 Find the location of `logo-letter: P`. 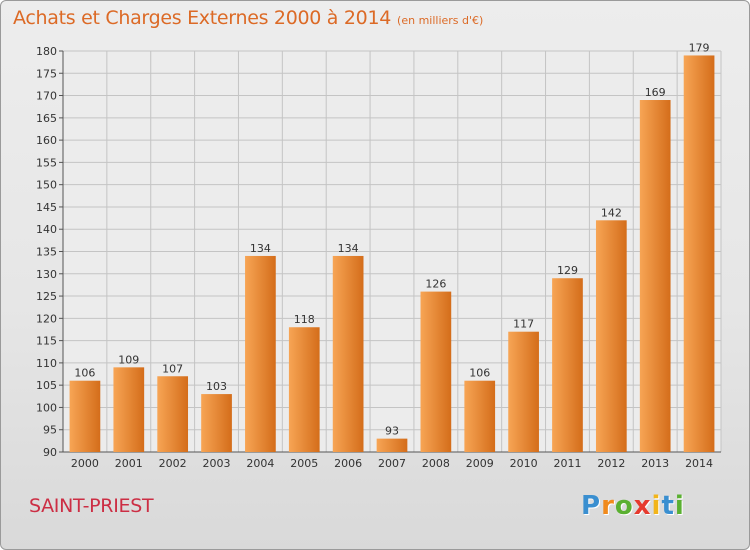

logo-letter: P is located at coordinates (591, 506).